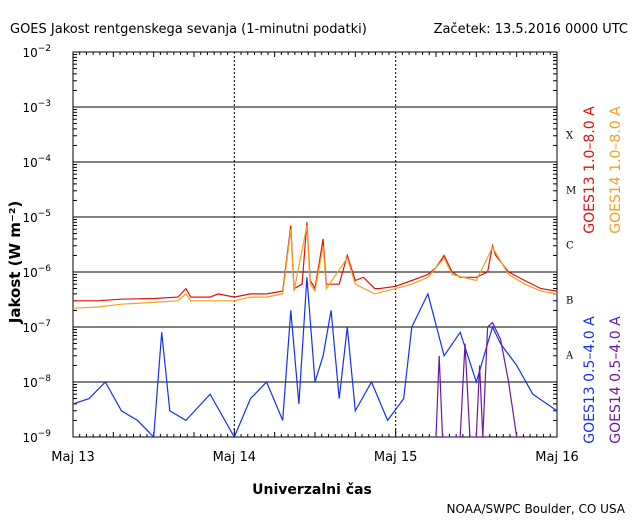 This screenshot has width=637, height=521. Describe the element at coordinates (569, 301) in the screenshot. I see `flare-class-label: B` at that location.